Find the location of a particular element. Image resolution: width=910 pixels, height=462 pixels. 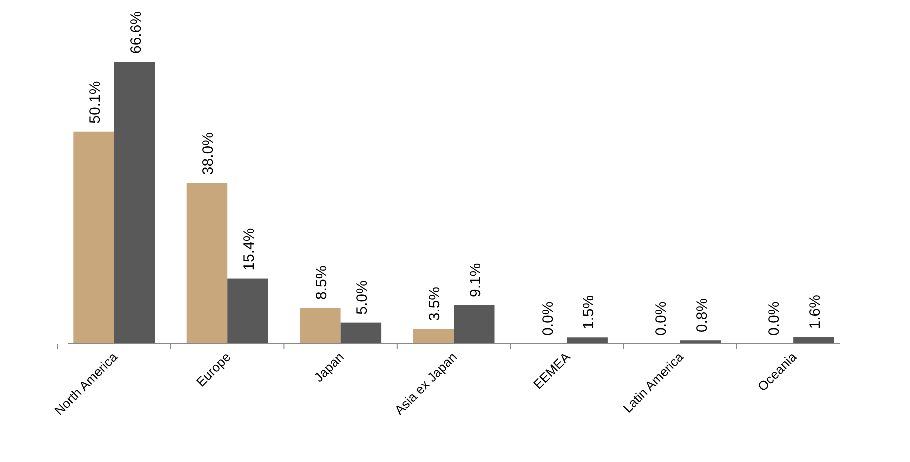

data-label: 66.6% is located at coordinates (136, 32).